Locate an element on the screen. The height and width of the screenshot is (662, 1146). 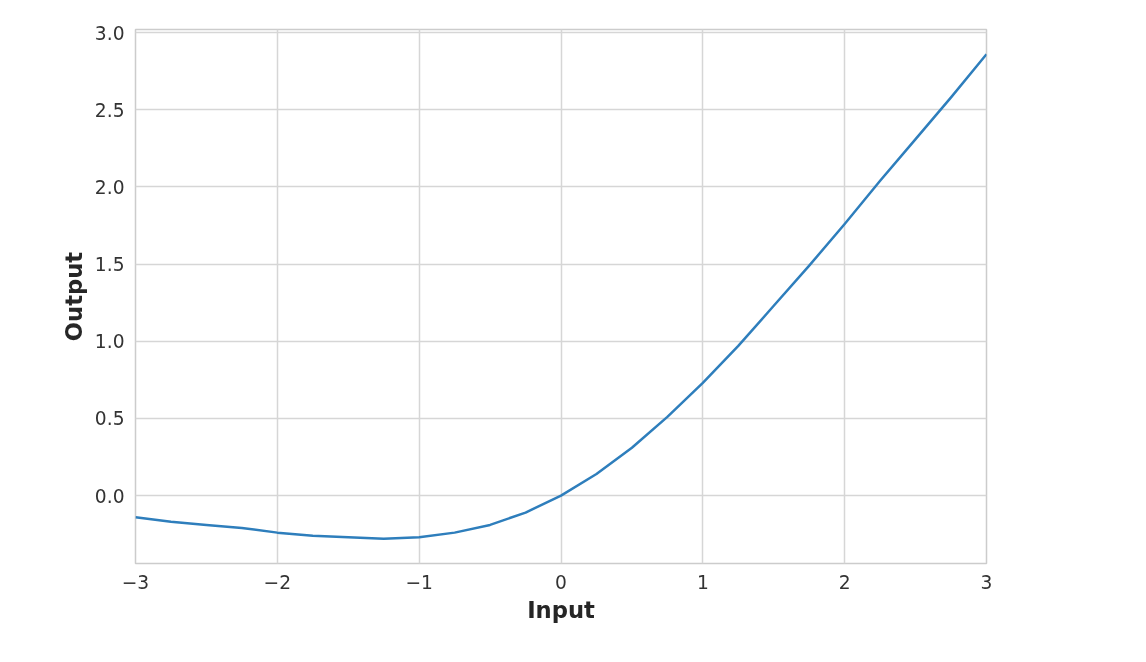
x-tick-label: 0 is located at coordinates (561, 582).